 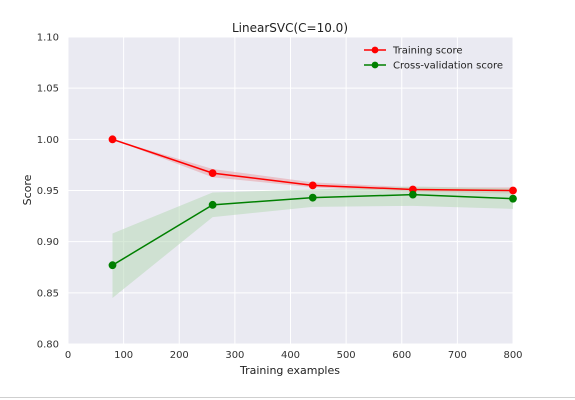 What do you see at coordinates (289, 370) in the screenshot?
I see `x-axis-title: Training examples` at bounding box center [289, 370].